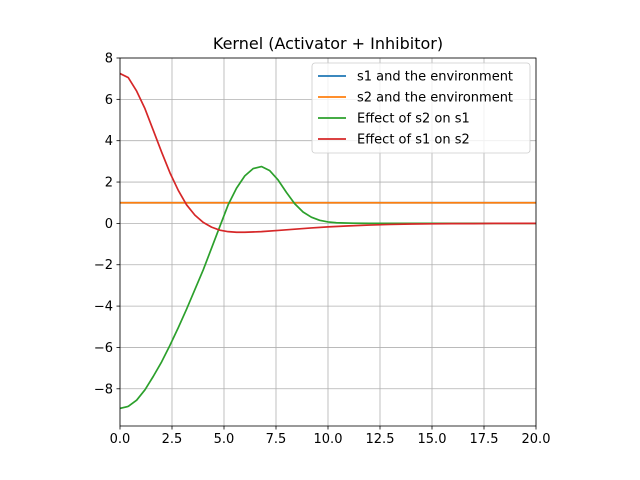  I want to click on y-tick-label: 4, so click(109, 141).